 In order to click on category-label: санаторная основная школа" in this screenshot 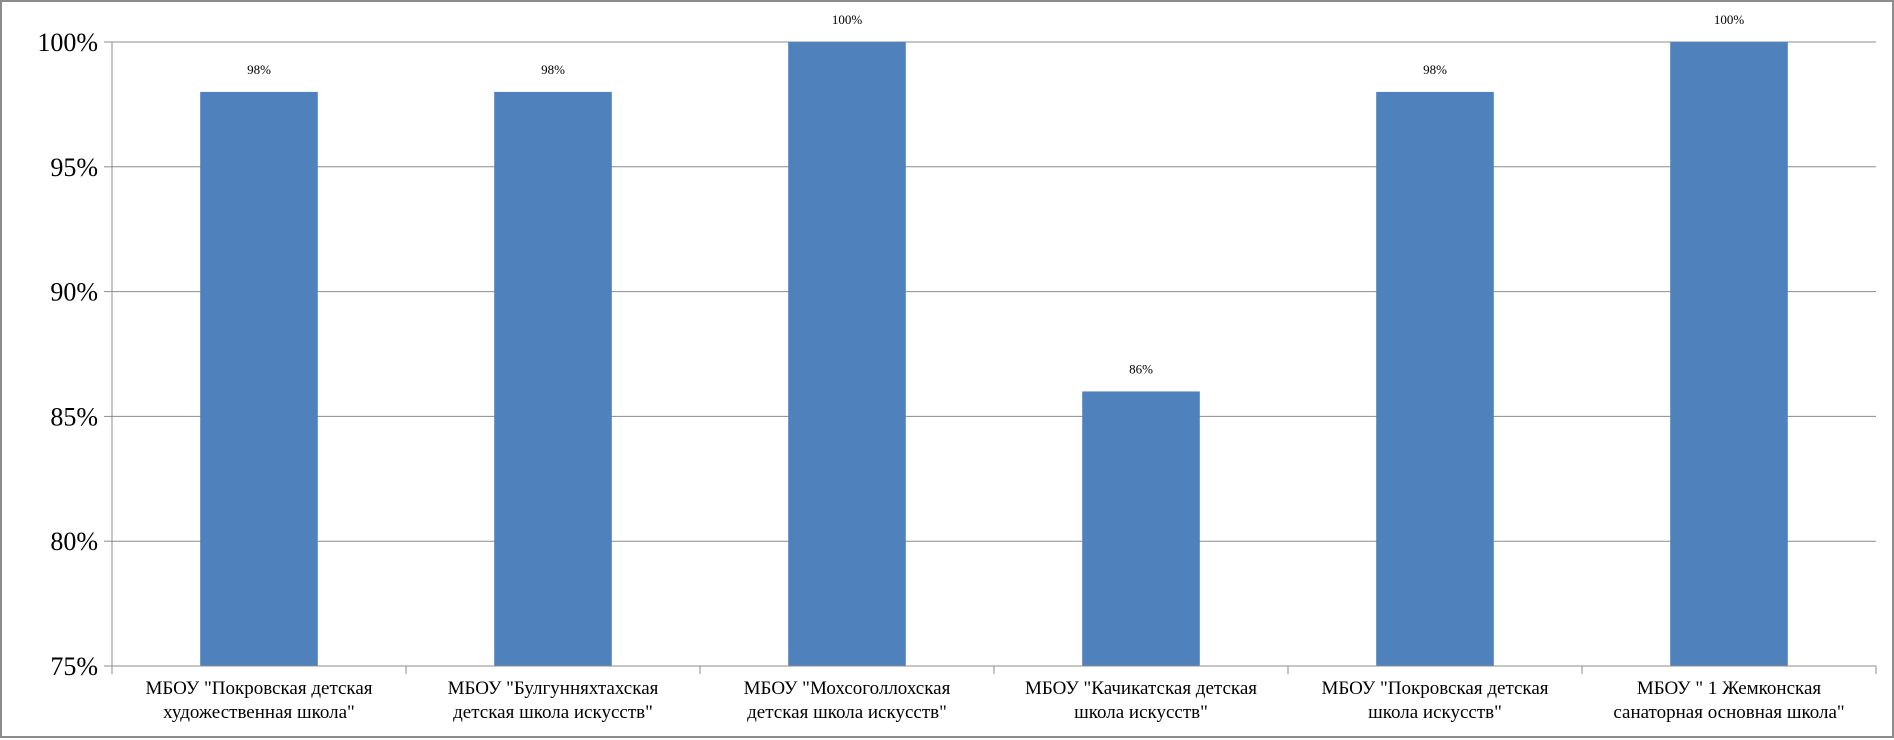, I will do `click(1728, 712)`.